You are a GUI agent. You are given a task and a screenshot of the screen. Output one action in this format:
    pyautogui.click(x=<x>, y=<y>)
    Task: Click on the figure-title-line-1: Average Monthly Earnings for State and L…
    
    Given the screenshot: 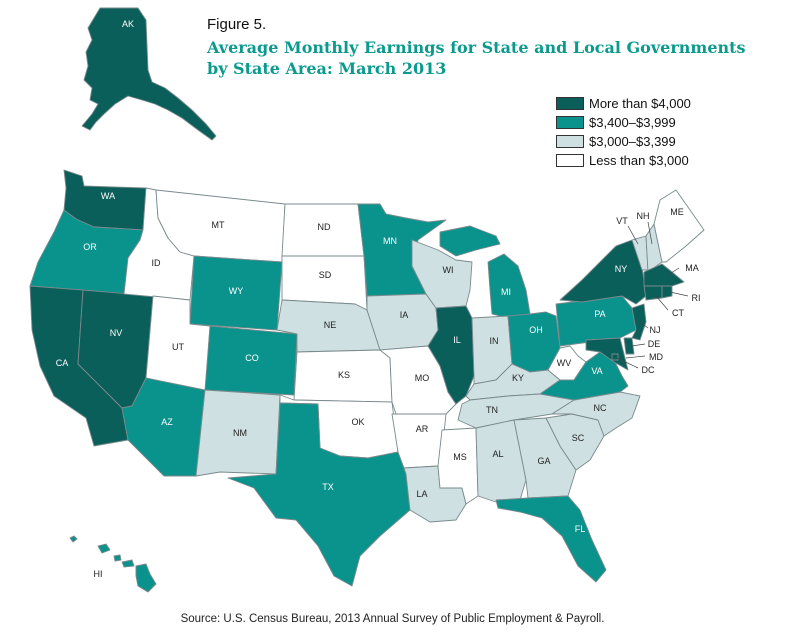 What is the action you would take?
    pyautogui.click(x=476, y=47)
    